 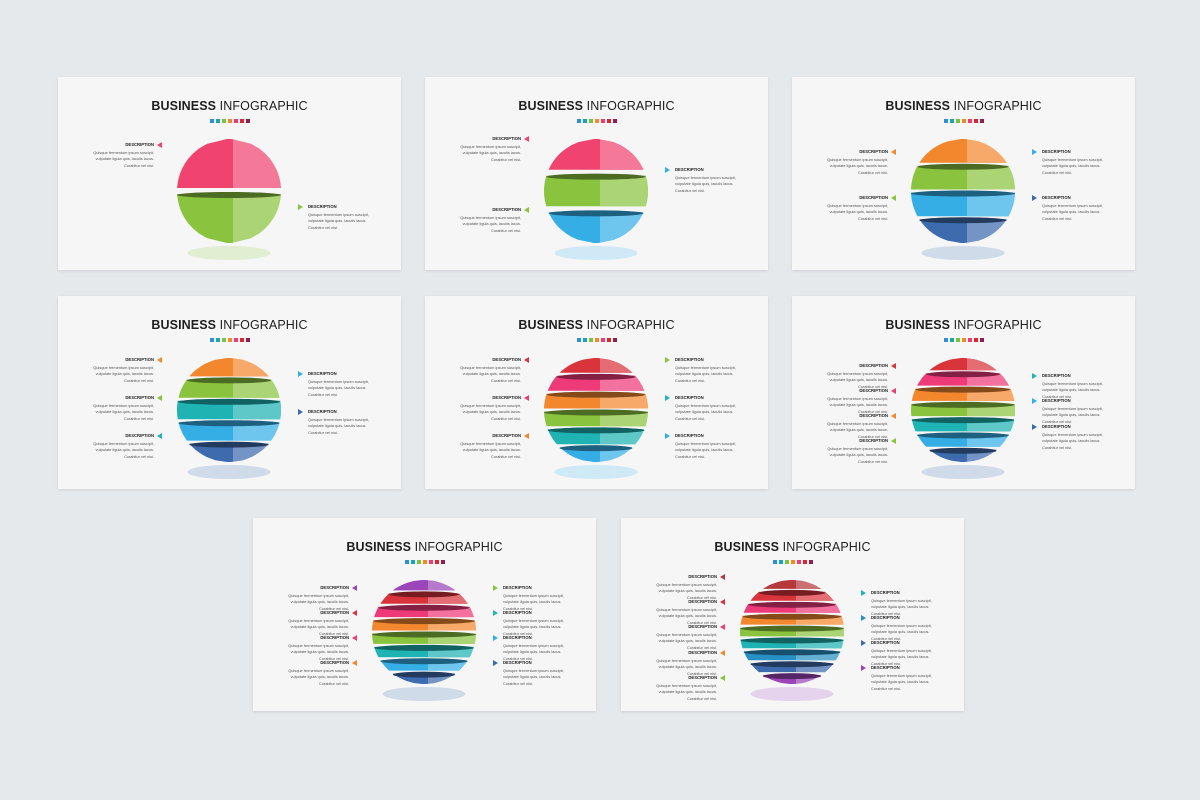 What do you see at coordinates (963, 106) in the screenshot?
I see `slide-title: BUSINESS INFOGRAPHIC` at bounding box center [963, 106].